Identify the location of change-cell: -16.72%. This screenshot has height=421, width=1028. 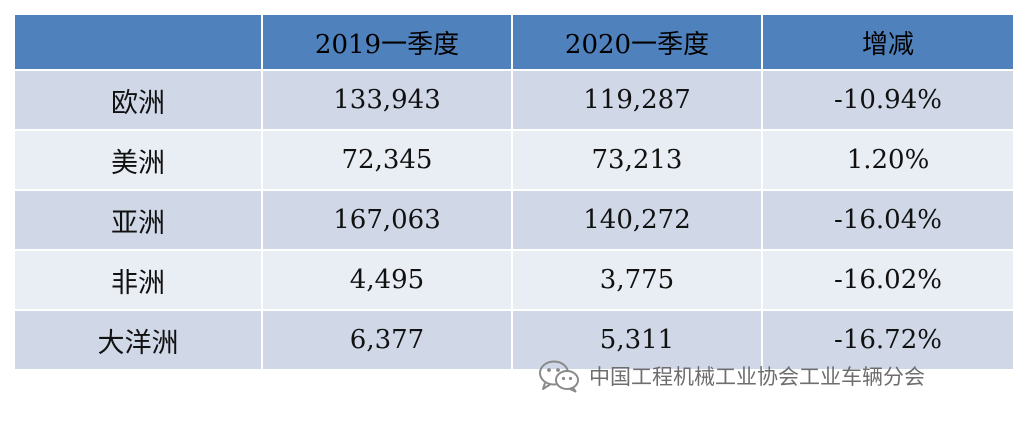
(888, 340).